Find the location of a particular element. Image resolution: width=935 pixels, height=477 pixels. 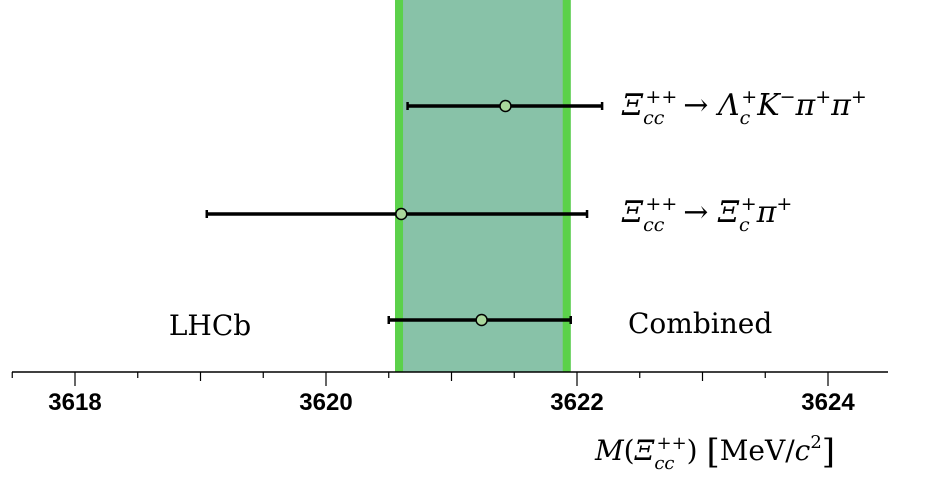

tick-label-3618: 3618 is located at coordinates (74, 402).